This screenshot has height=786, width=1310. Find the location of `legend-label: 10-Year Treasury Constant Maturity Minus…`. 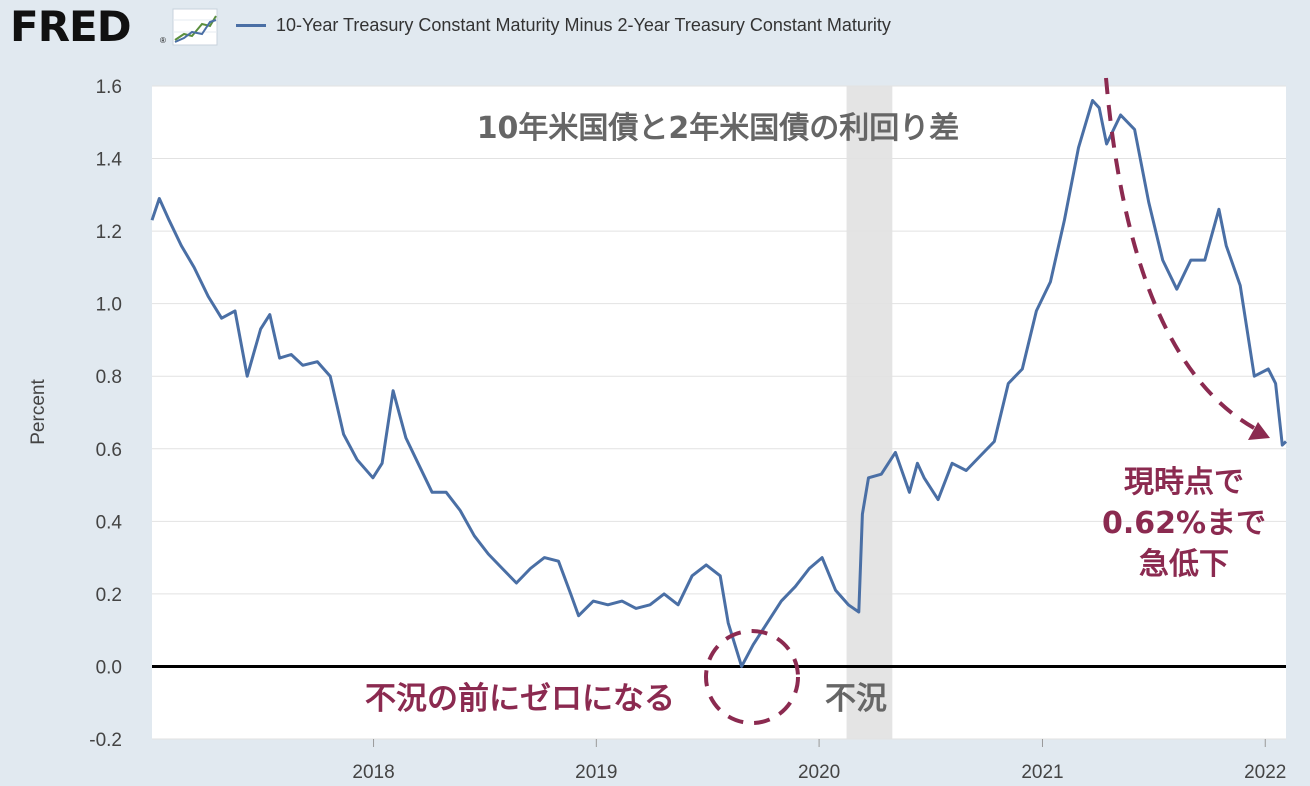

legend-label: 10-Year Treasury Constant Maturity Minus… is located at coordinates (583, 25).